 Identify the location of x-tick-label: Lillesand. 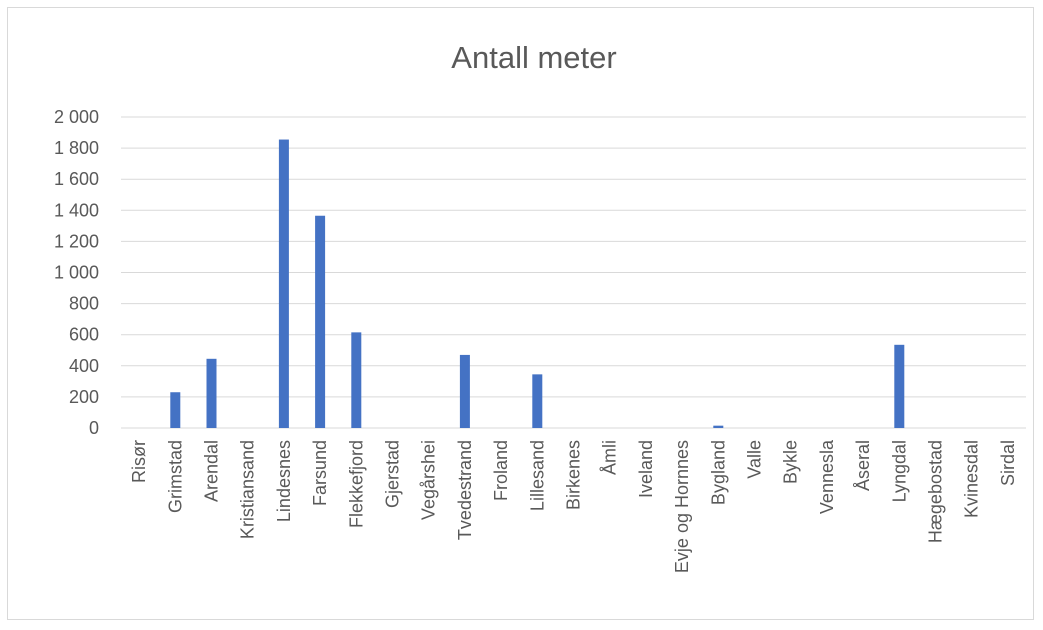
(537, 475).